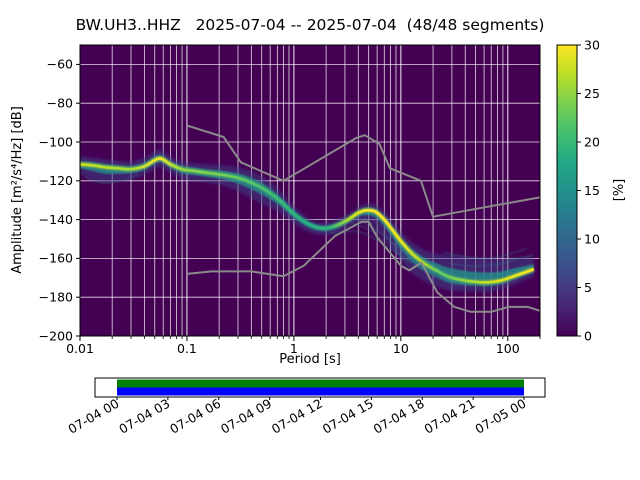  What do you see at coordinates (567, 190) in the screenshot?
I see `colorbar-gradient` at bounding box center [567, 190].